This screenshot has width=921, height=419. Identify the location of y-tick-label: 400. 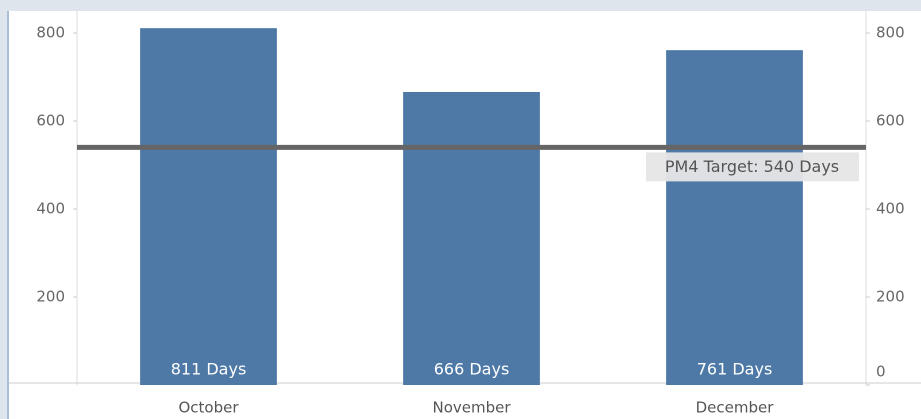
(50, 209).